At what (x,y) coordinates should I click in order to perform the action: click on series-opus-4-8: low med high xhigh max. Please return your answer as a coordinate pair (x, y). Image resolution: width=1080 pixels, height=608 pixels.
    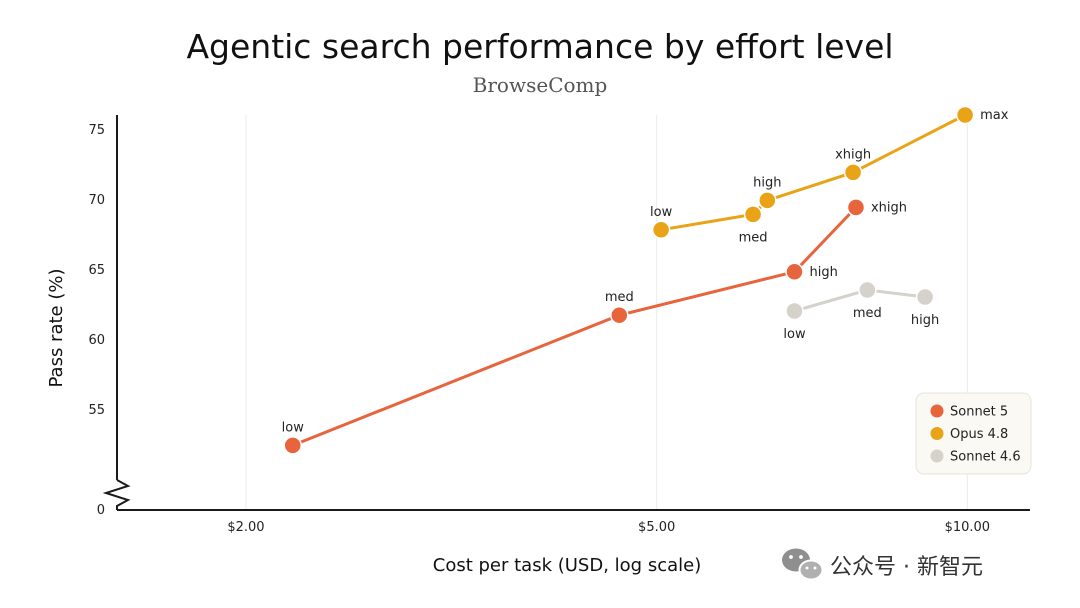
    Looking at the image, I should click on (829, 175).